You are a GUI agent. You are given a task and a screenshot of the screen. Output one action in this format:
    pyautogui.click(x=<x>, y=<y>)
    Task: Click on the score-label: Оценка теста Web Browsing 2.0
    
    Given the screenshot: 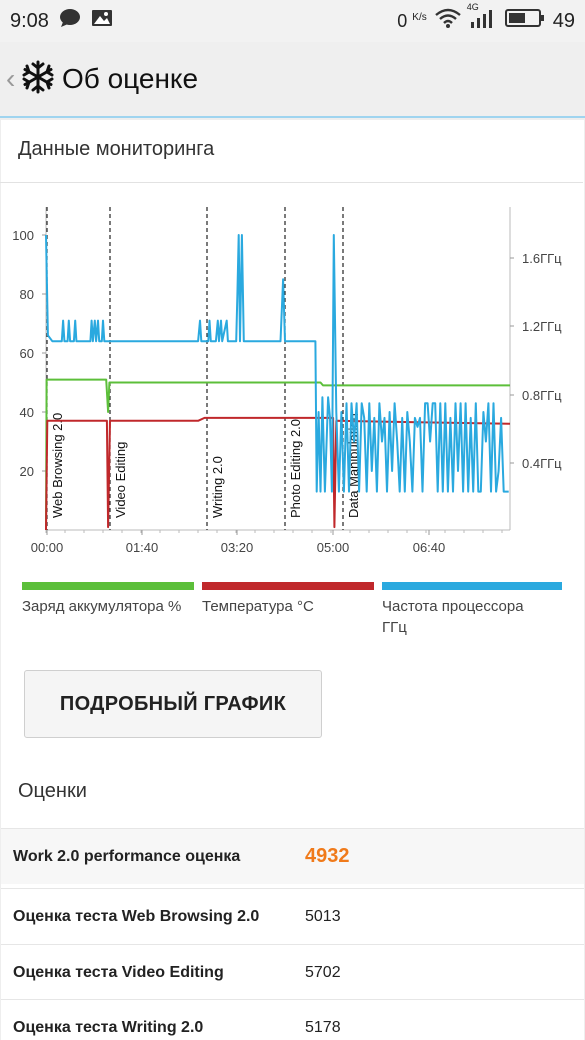 What is the action you would take?
    pyautogui.click(x=136, y=916)
    